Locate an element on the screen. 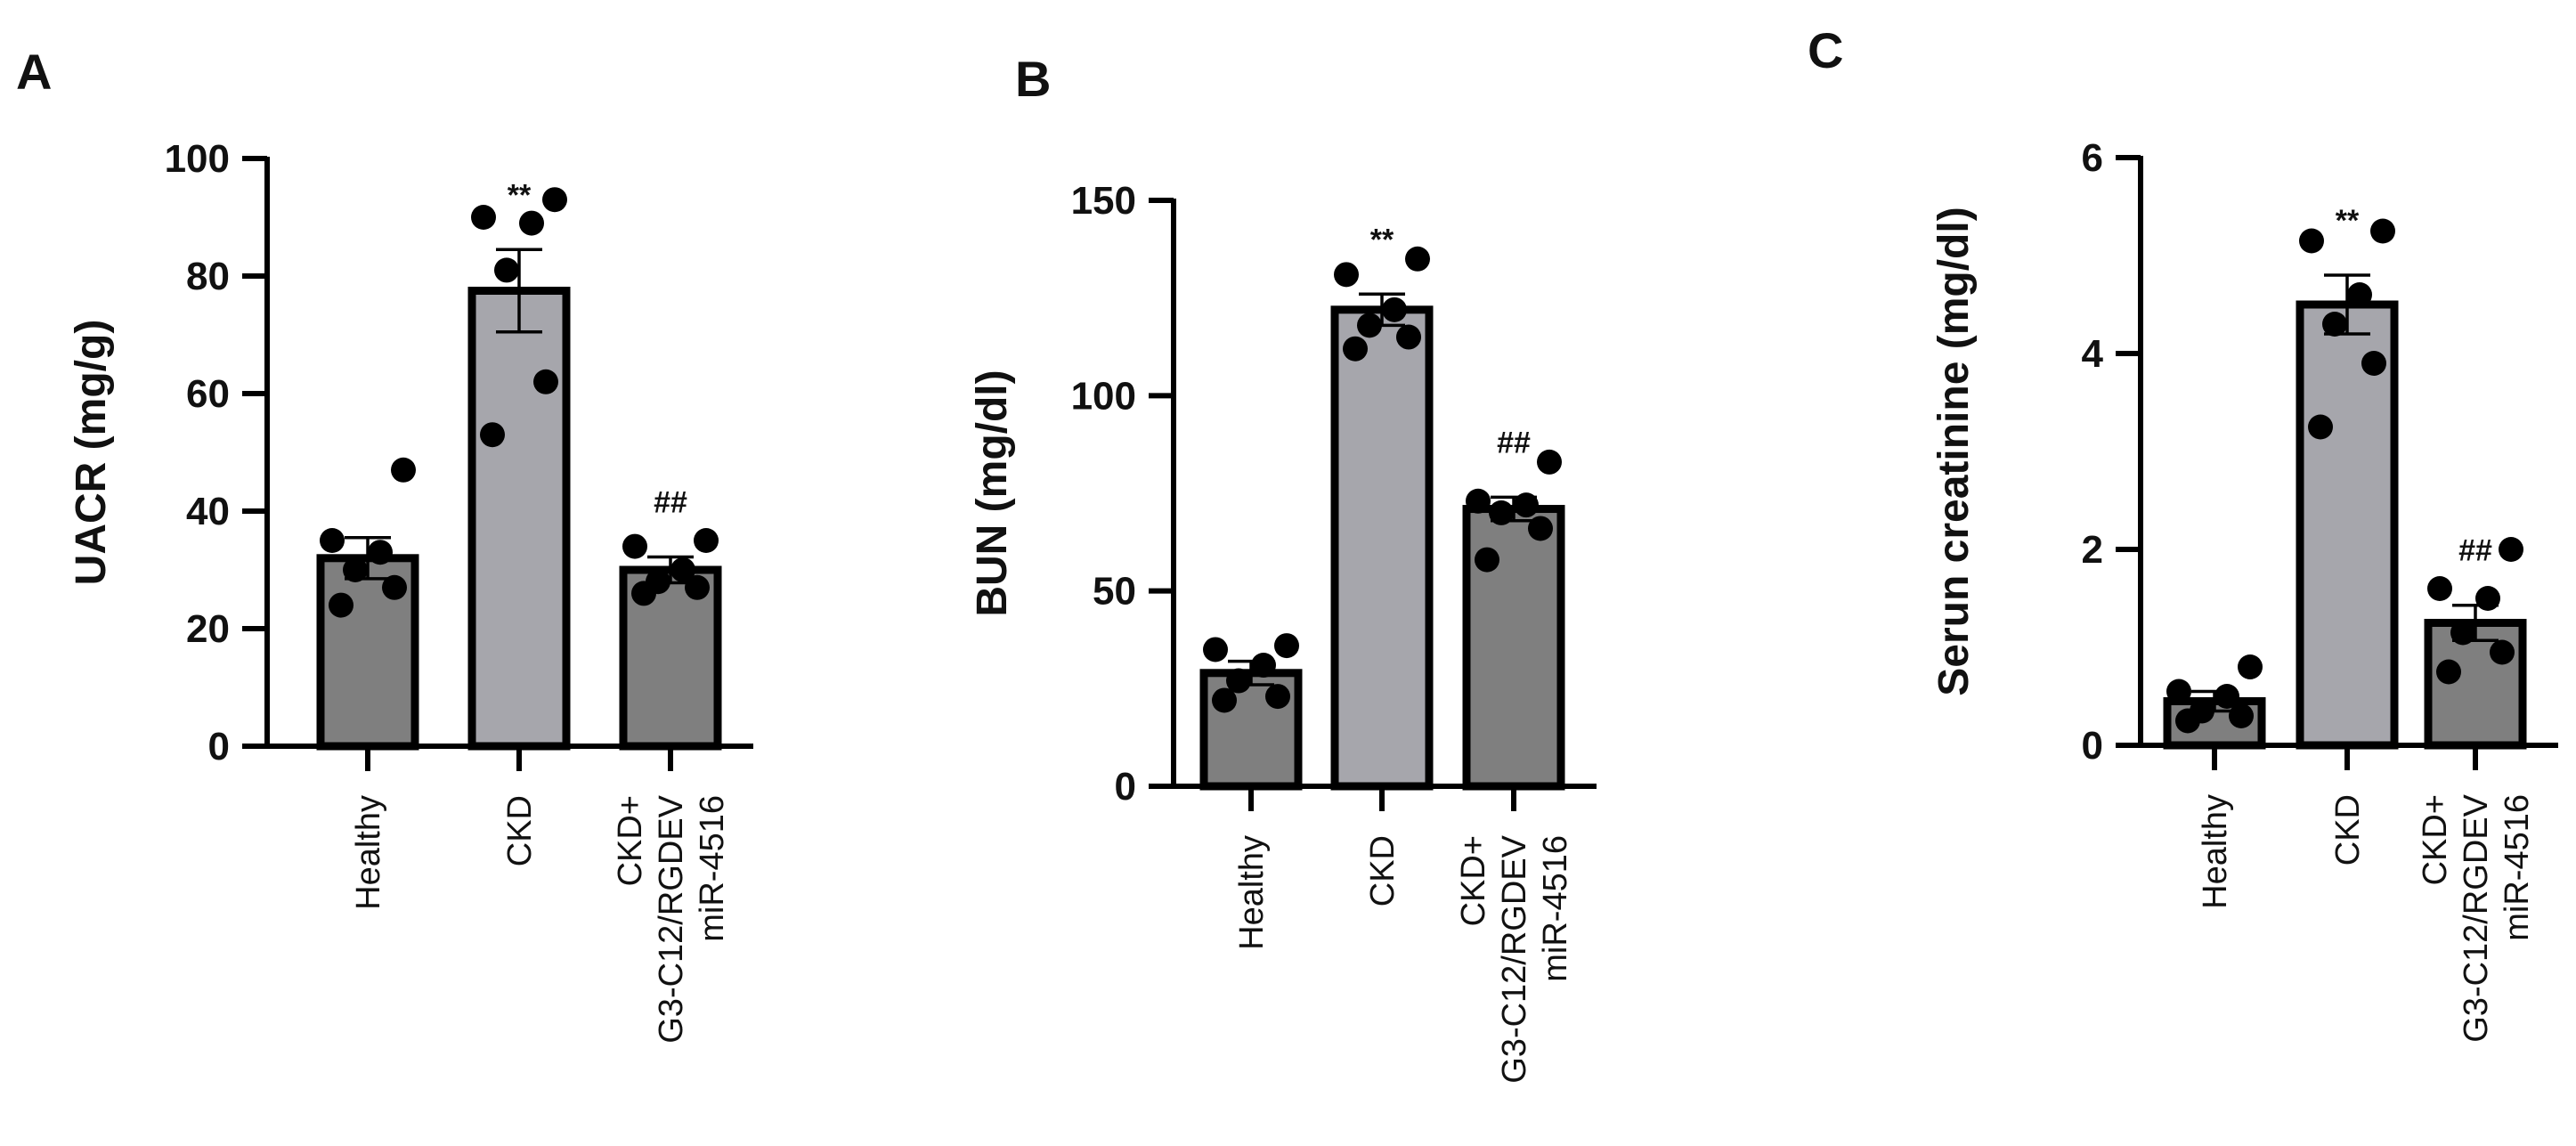 The height and width of the screenshot is (1146, 2576). y-tick-label: 80 is located at coordinates (208, 277).